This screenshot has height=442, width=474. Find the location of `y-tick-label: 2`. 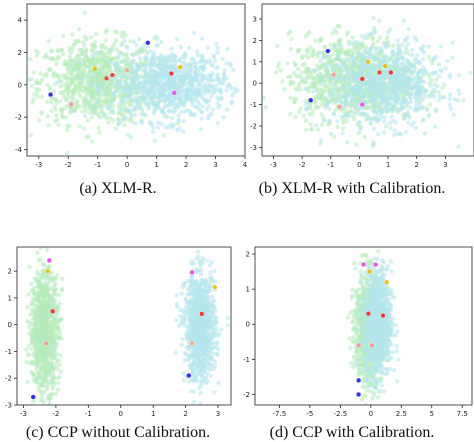

y-tick-label: 2 is located at coordinates (20, 53).